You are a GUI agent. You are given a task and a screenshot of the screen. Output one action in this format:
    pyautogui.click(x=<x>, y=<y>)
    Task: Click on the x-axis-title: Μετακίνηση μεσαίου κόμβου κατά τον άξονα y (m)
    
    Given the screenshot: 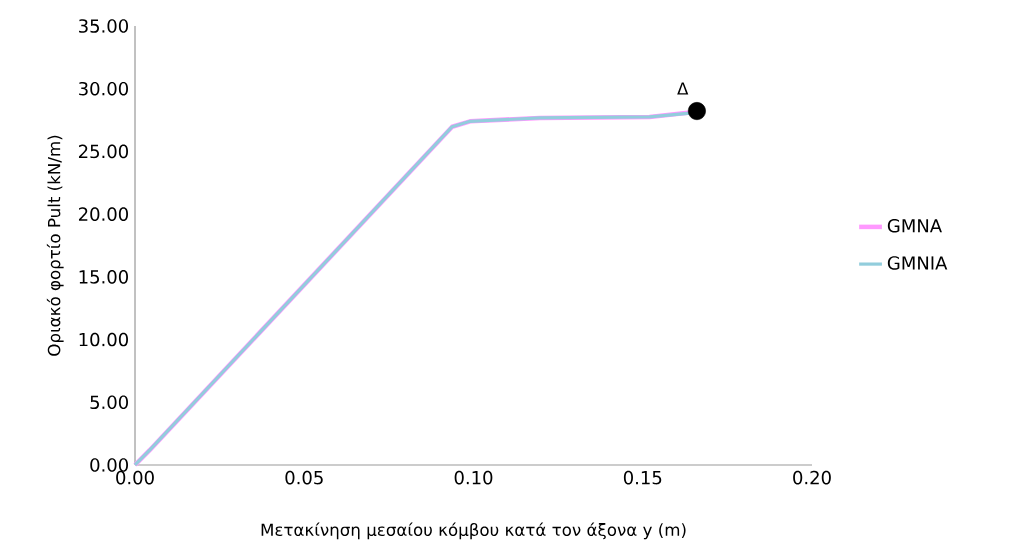 What is the action you would take?
    pyautogui.click(x=473, y=531)
    